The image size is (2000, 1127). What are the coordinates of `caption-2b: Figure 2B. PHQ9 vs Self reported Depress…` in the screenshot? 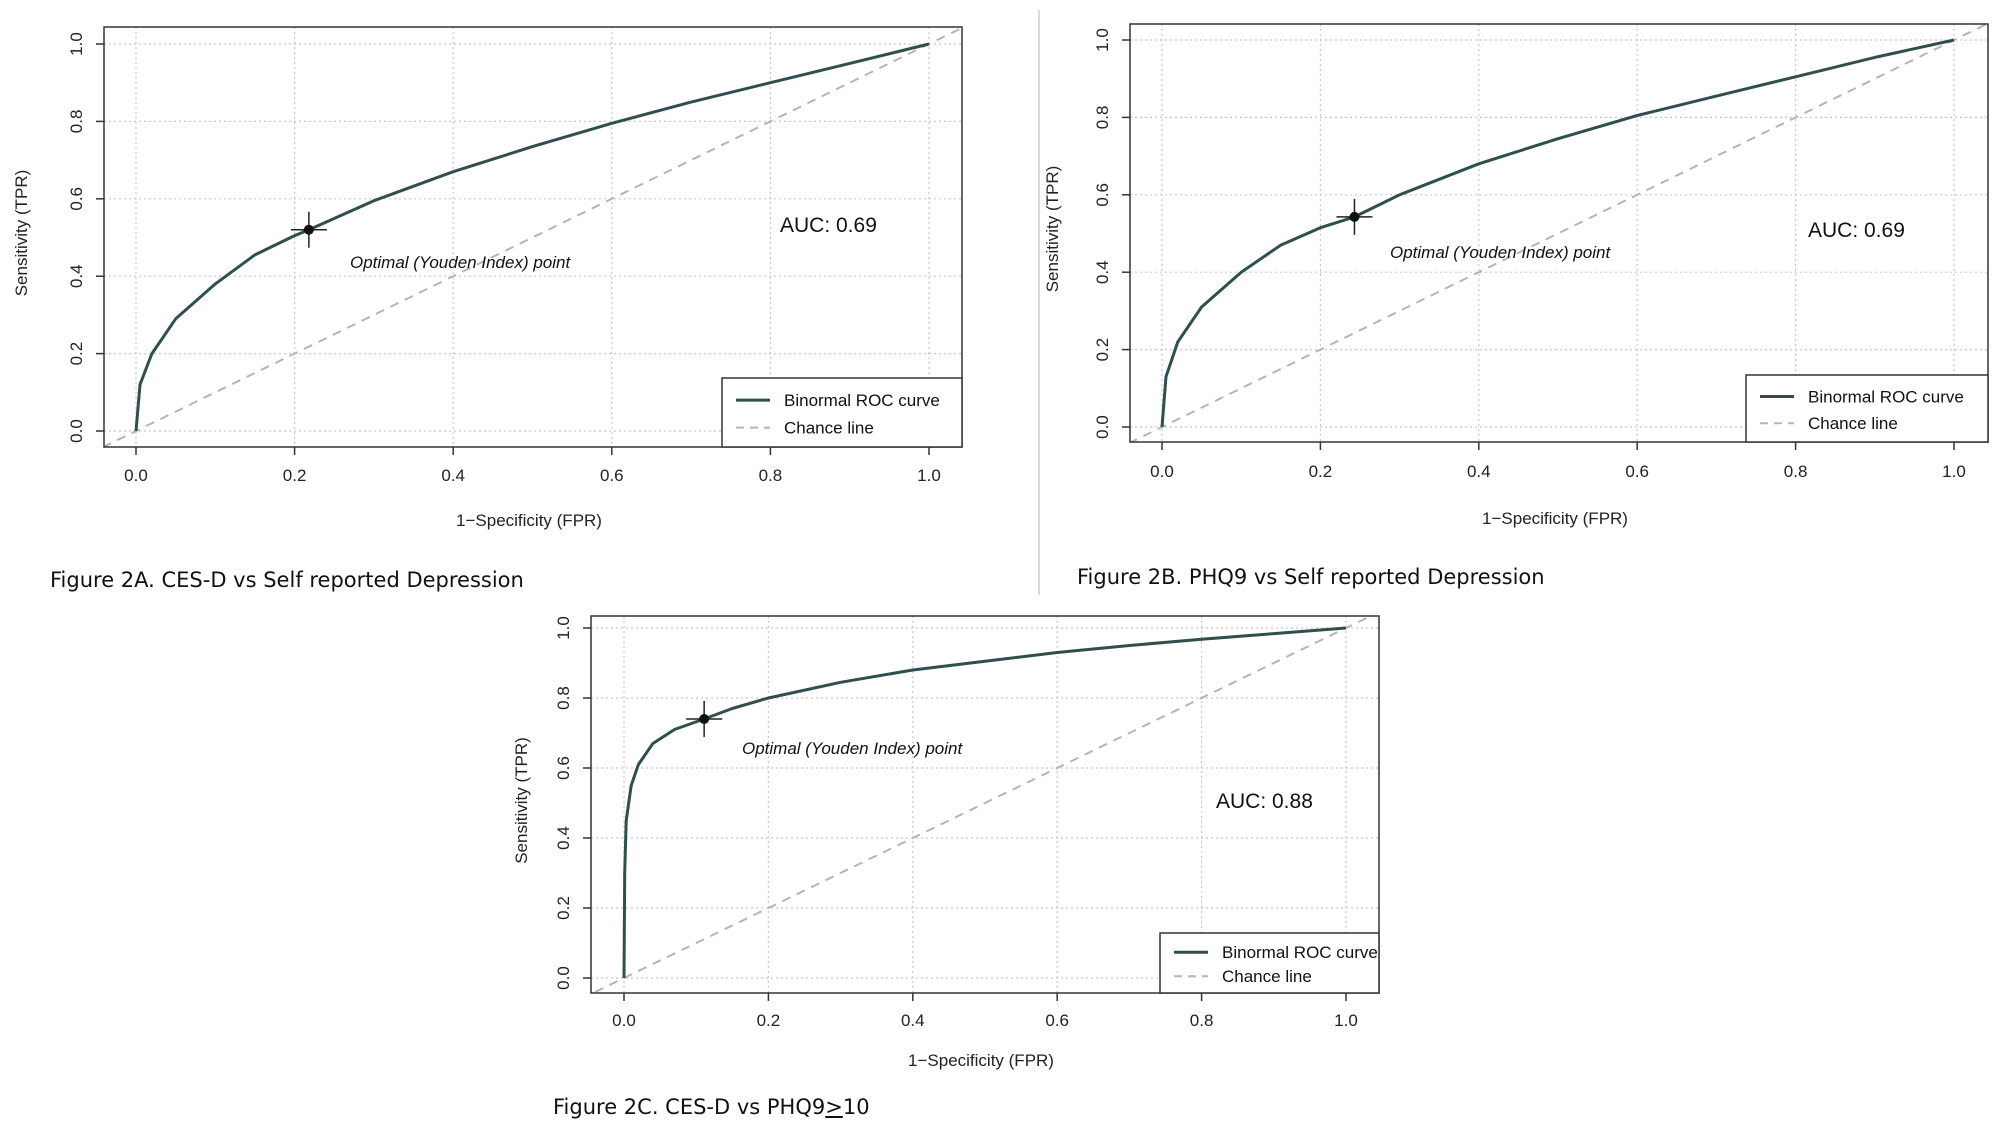 It's located at (1311, 577).